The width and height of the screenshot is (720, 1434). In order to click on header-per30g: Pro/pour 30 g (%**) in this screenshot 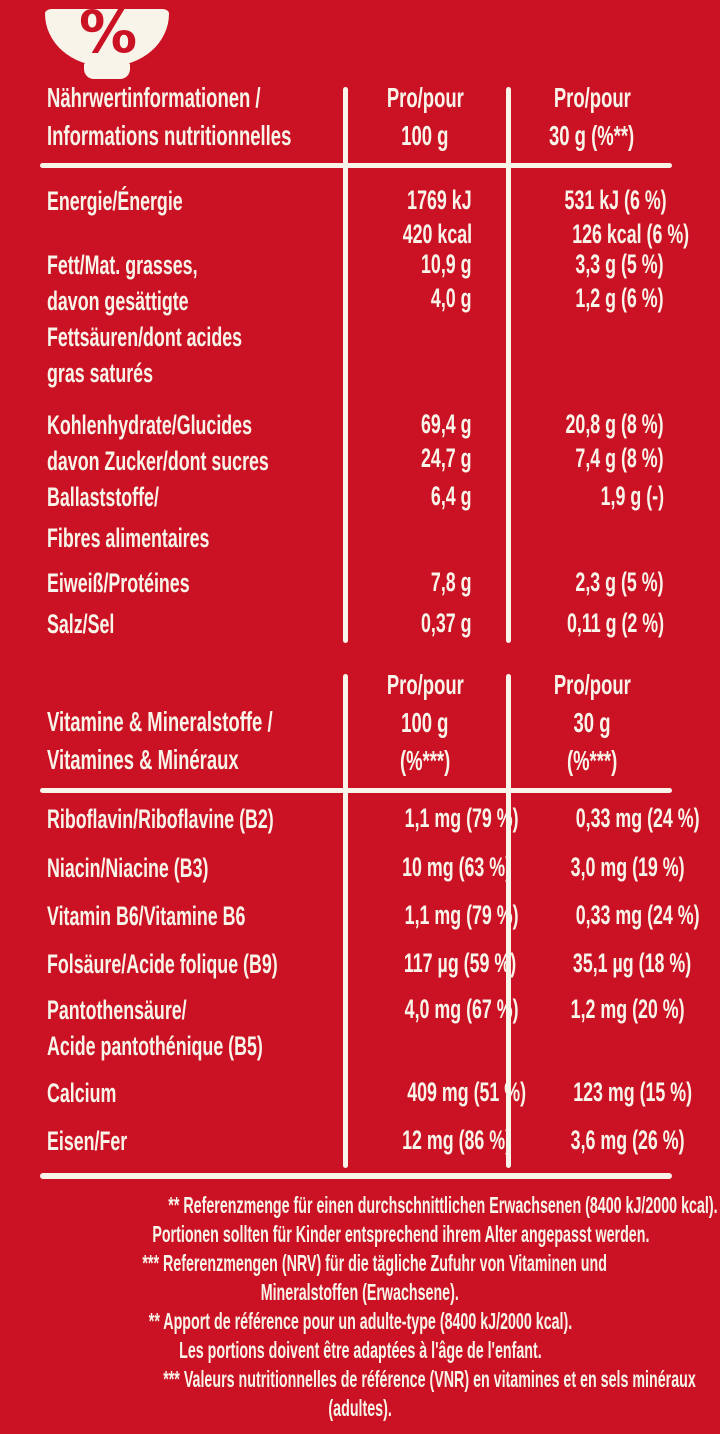, I will do `click(592, 116)`.